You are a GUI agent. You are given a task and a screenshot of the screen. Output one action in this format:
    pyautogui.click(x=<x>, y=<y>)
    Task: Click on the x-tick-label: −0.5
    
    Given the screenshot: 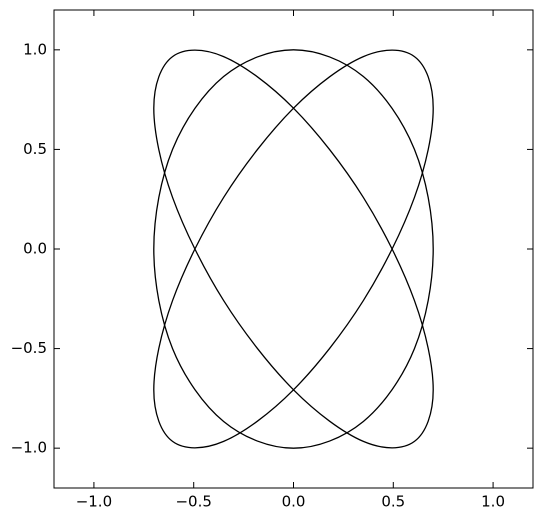 What is the action you would take?
    pyautogui.click(x=193, y=502)
    